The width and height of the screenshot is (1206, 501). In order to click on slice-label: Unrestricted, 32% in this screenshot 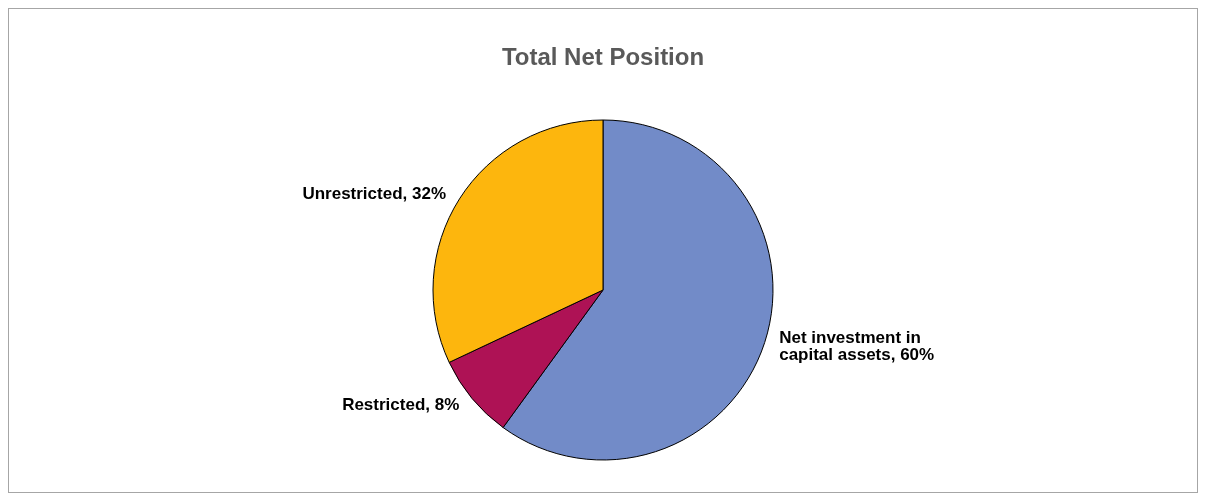, I will do `click(374, 194)`.